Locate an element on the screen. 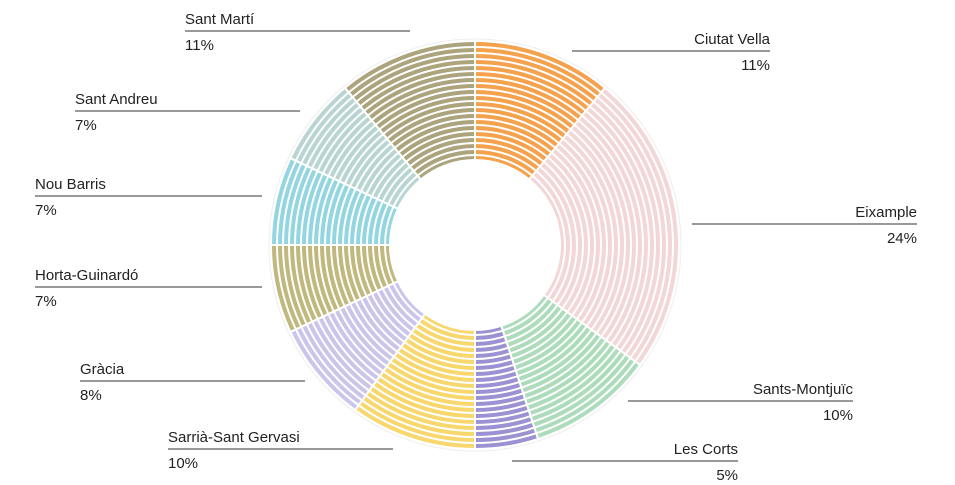  label-name: Sarrià-Sant Gervasi is located at coordinates (234, 437).